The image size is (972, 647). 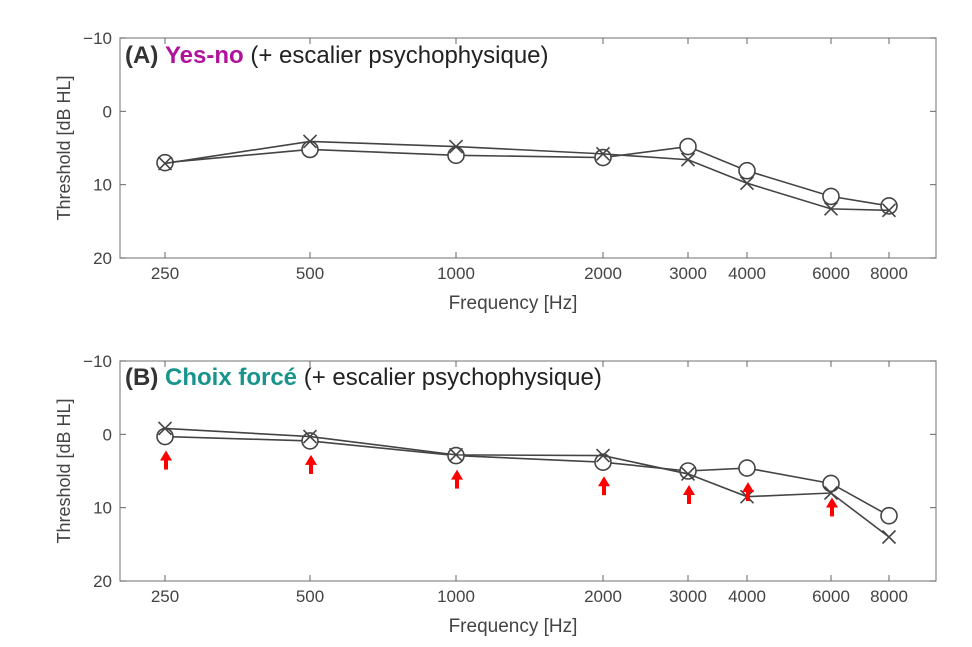 I want to click on panel-a-tag: (A), so click(x=142, y=55).